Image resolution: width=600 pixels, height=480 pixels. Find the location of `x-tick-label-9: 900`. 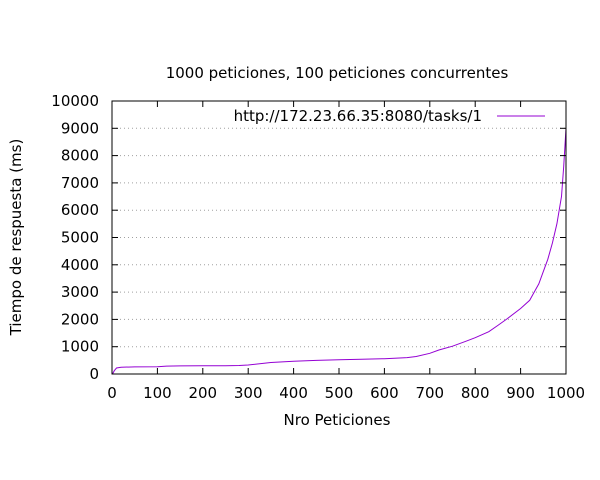

x-tick-label-9: 900 is located at coordinates (520, 393).